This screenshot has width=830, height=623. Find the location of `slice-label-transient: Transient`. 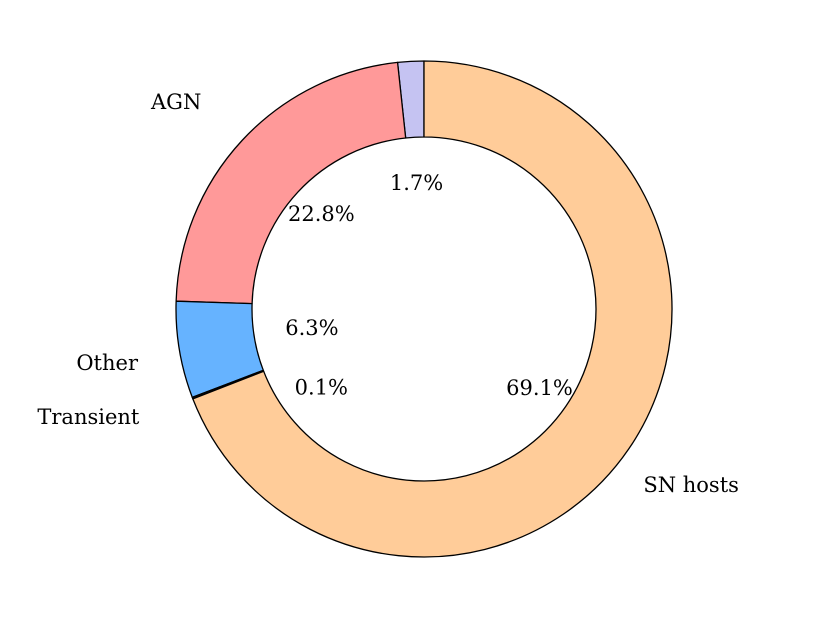

slice-label-transient: Transient is located at coordinates (88, 417).